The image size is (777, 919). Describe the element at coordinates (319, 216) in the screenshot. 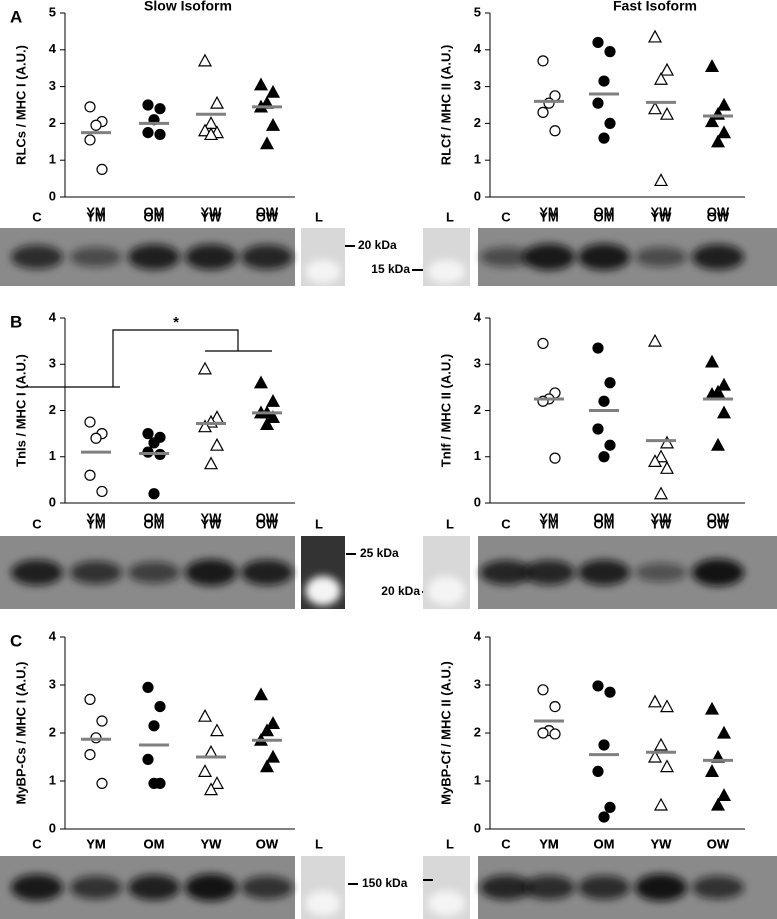

I see `ladder-label: L` at that location.